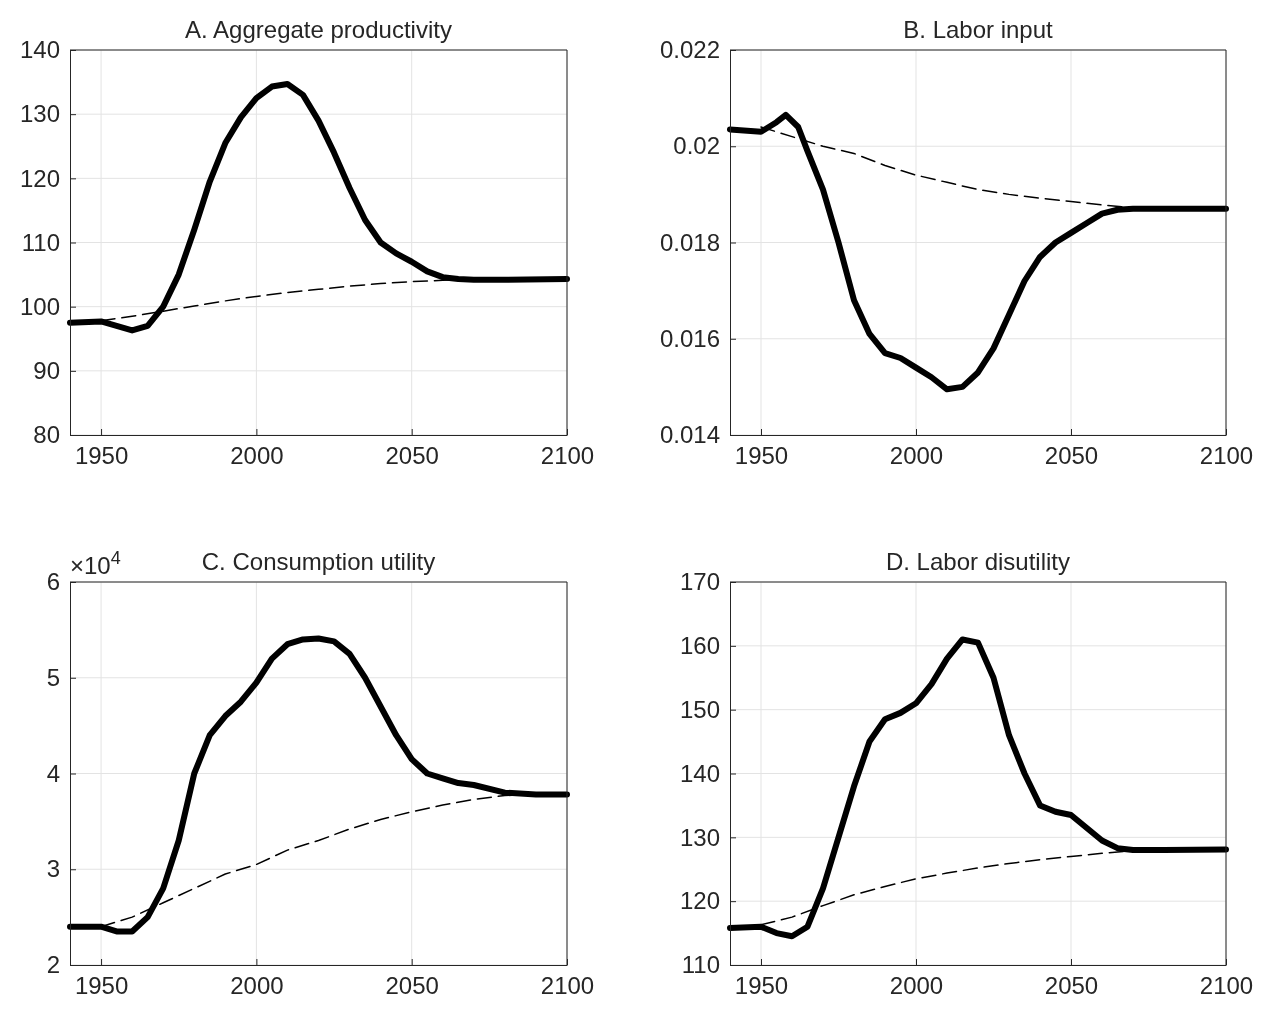 Image resolution: width=1262 pixels, height=1009 pixels. Describe the element at coordinates (699, 709) in the screenshot. I see `y-tick-label: 150` at that location.